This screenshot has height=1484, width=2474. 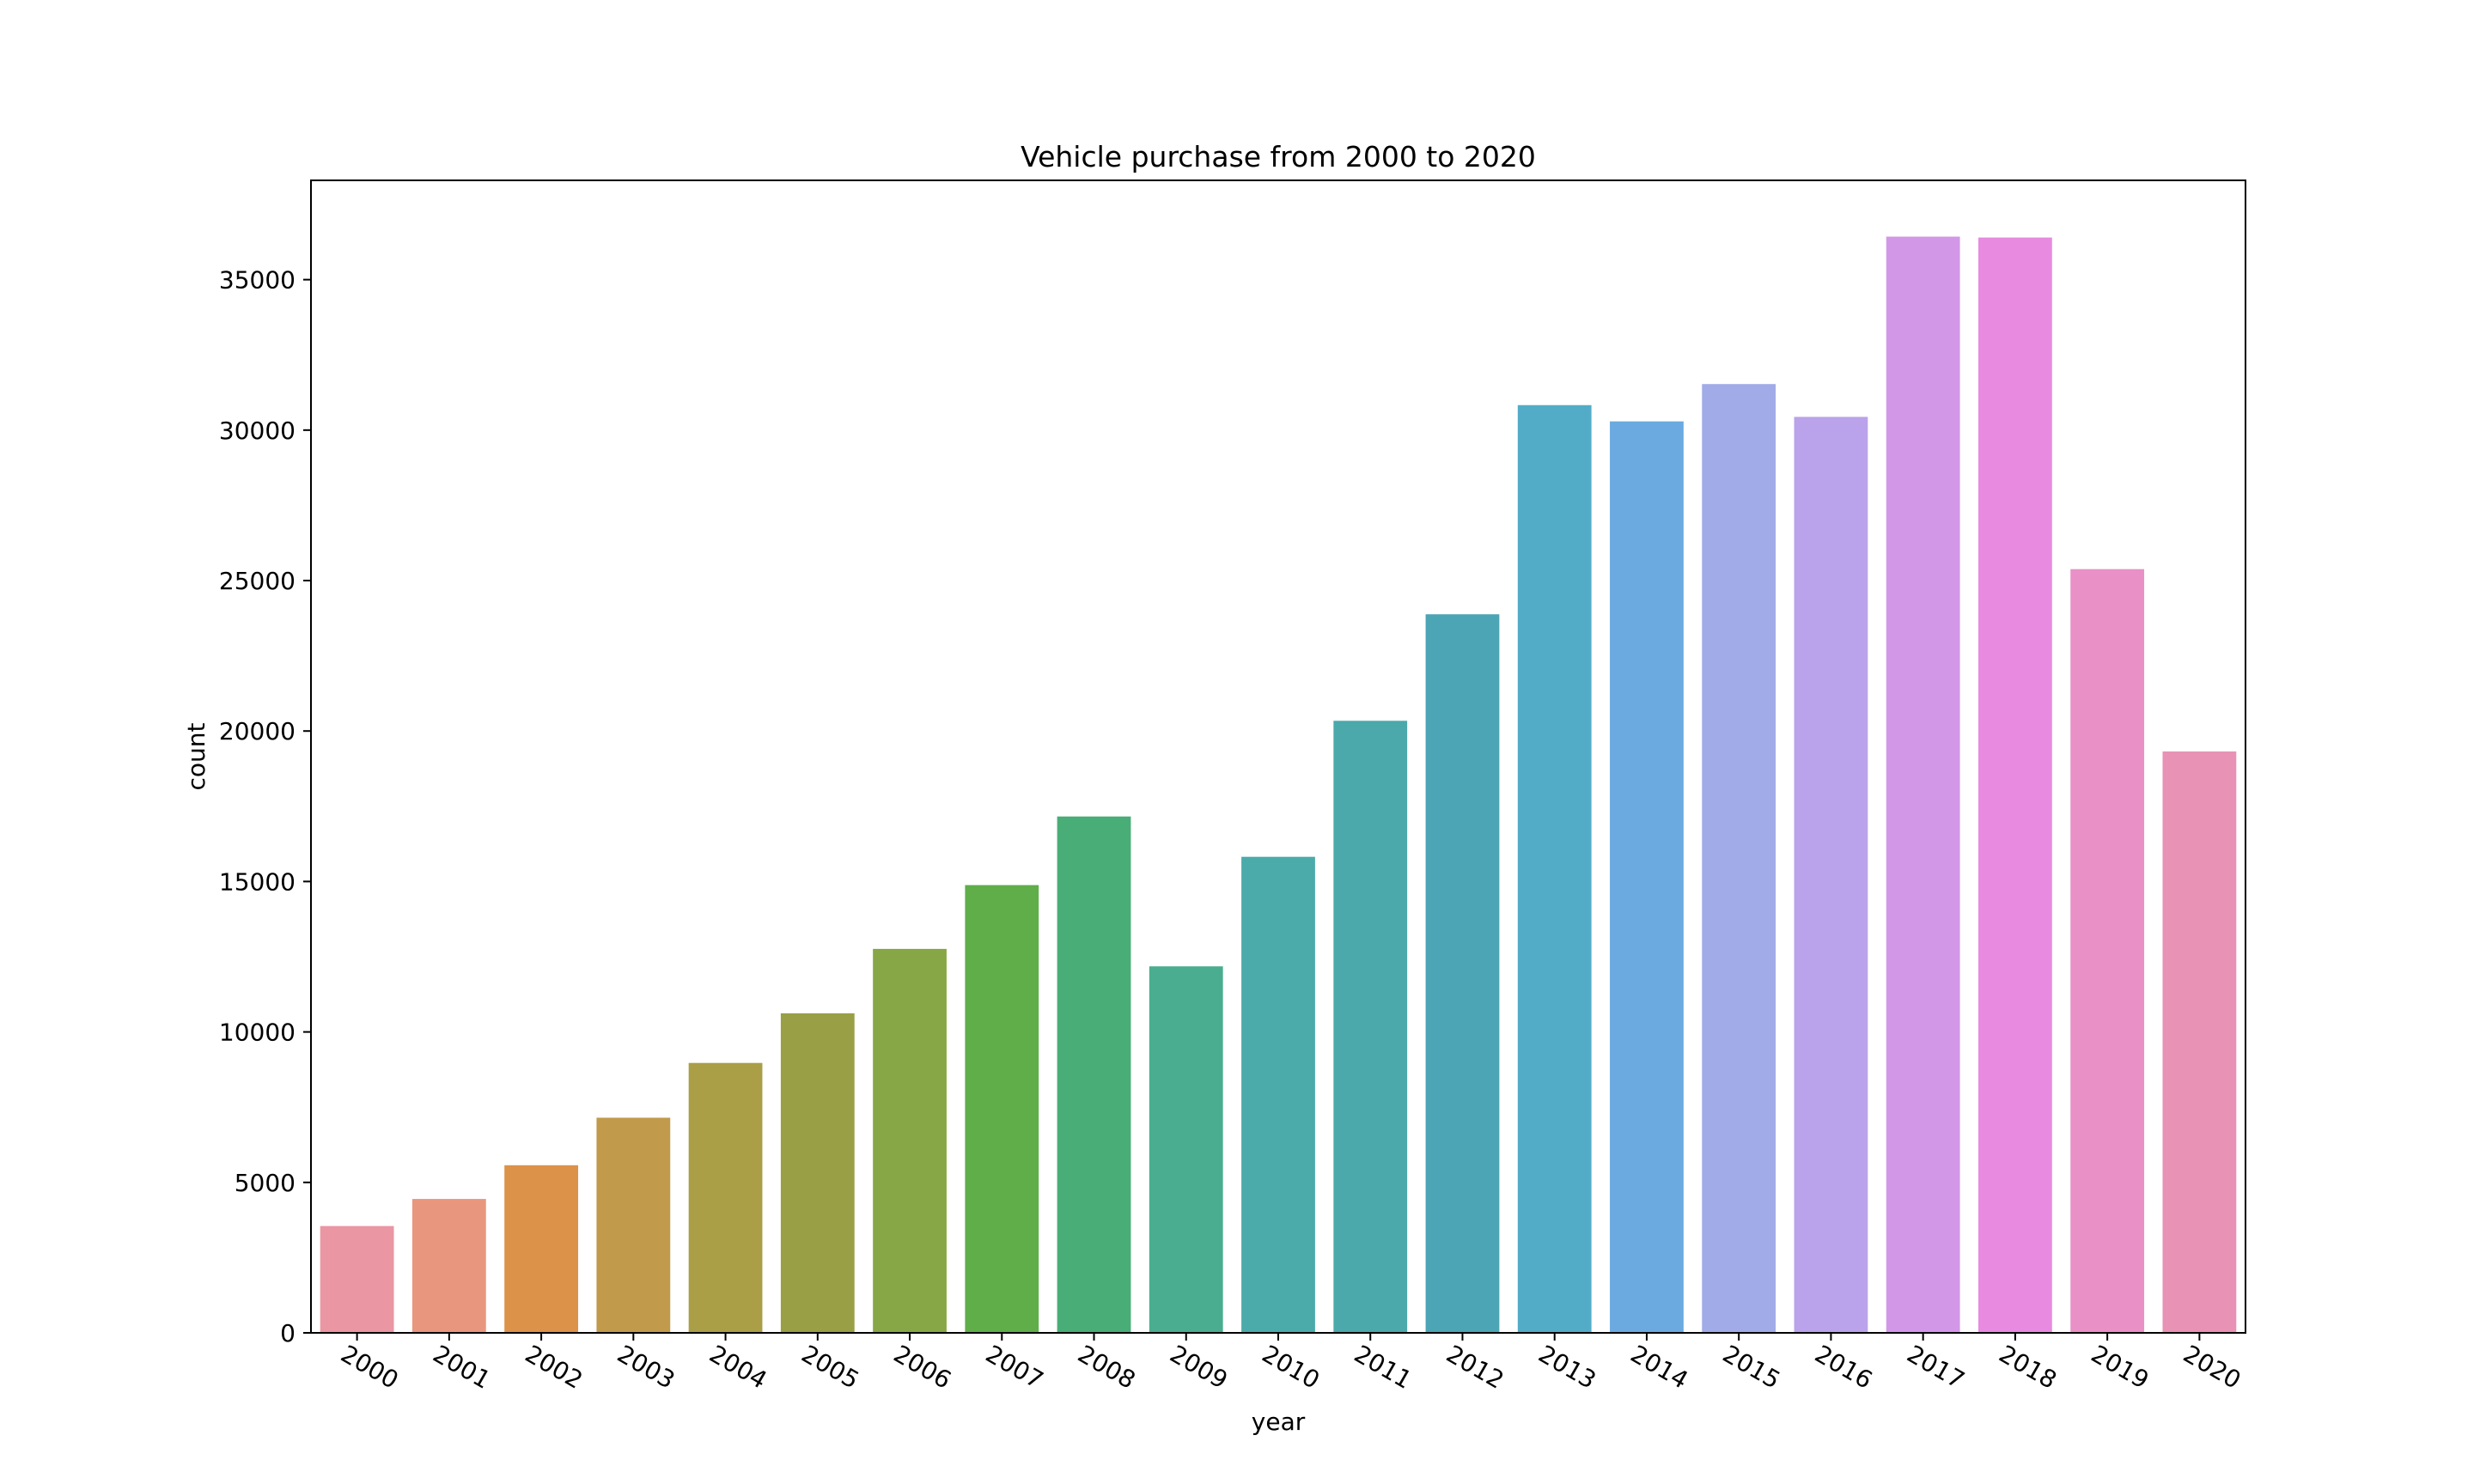 I want to click on x-tick-label: 2017, so click(x=1935, y=1367).